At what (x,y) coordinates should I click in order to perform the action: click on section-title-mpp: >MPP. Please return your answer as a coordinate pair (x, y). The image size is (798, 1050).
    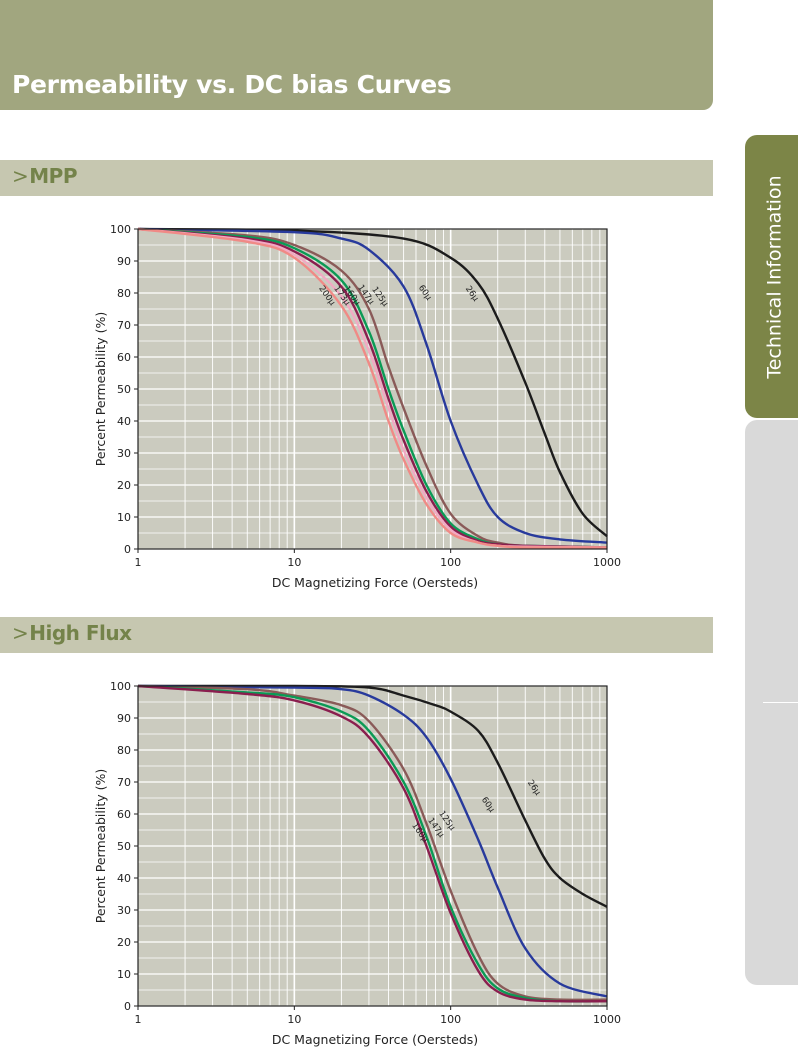
    Looking at the image, I should click on (44, 176).